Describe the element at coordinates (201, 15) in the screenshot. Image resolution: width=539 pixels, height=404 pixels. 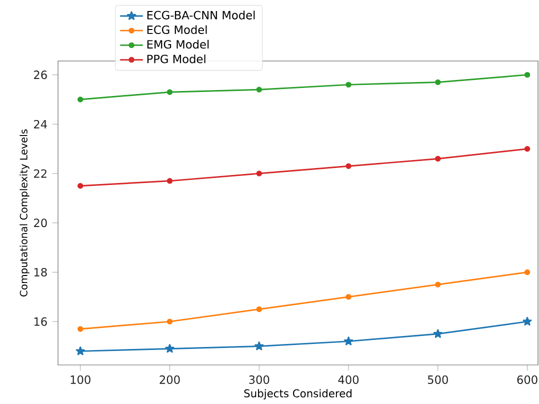
I see `legend-label: ECG-BA-CNN Model` at that location.